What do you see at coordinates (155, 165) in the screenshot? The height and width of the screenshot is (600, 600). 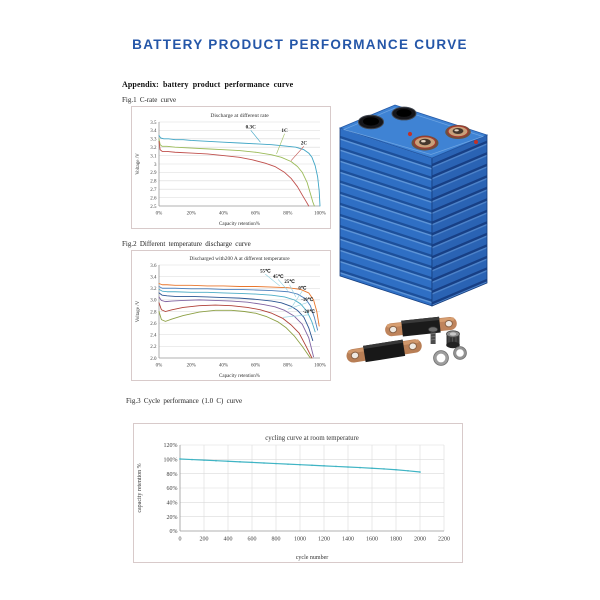 I see `svg-text: 3` at bounding box center [155, 165].